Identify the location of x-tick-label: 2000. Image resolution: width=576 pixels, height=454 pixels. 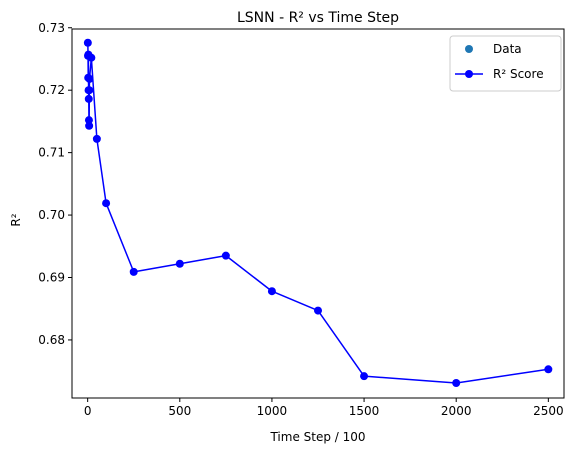
(456, 411).